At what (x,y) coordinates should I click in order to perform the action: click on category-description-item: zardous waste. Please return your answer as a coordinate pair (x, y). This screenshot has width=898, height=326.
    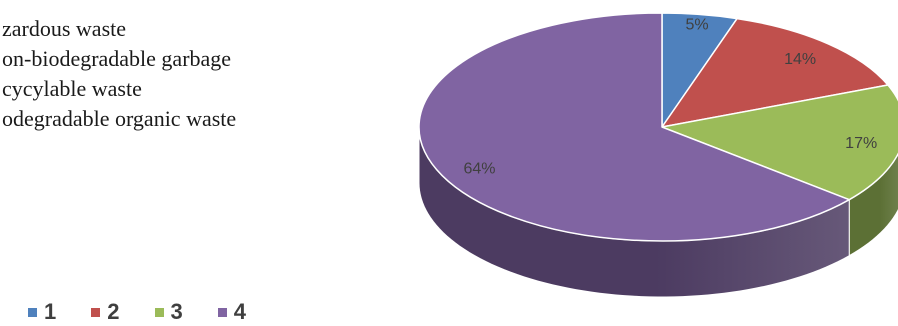
    Looking at the image, I should click on (118, 29).